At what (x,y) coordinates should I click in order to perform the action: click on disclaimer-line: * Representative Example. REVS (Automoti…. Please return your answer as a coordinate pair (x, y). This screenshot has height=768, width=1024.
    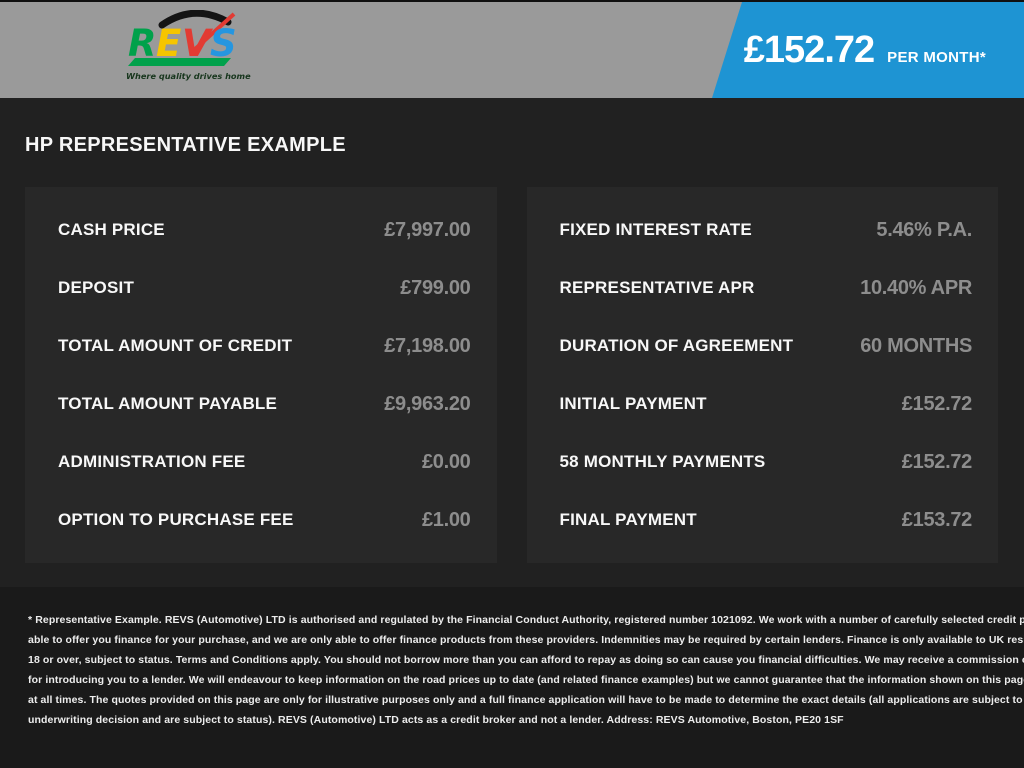
    Looking at the image, I should click on (526, 620).